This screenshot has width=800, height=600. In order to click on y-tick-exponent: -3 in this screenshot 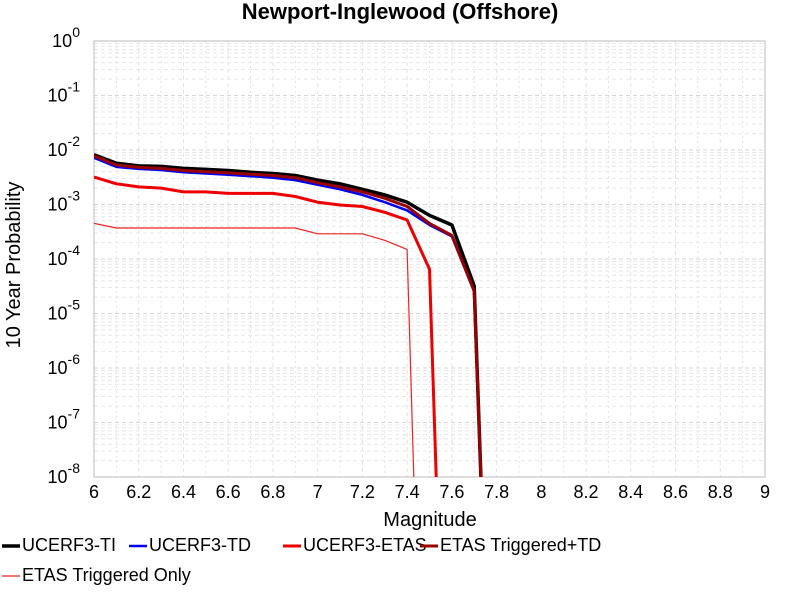, I will do `click(74, 196)`.